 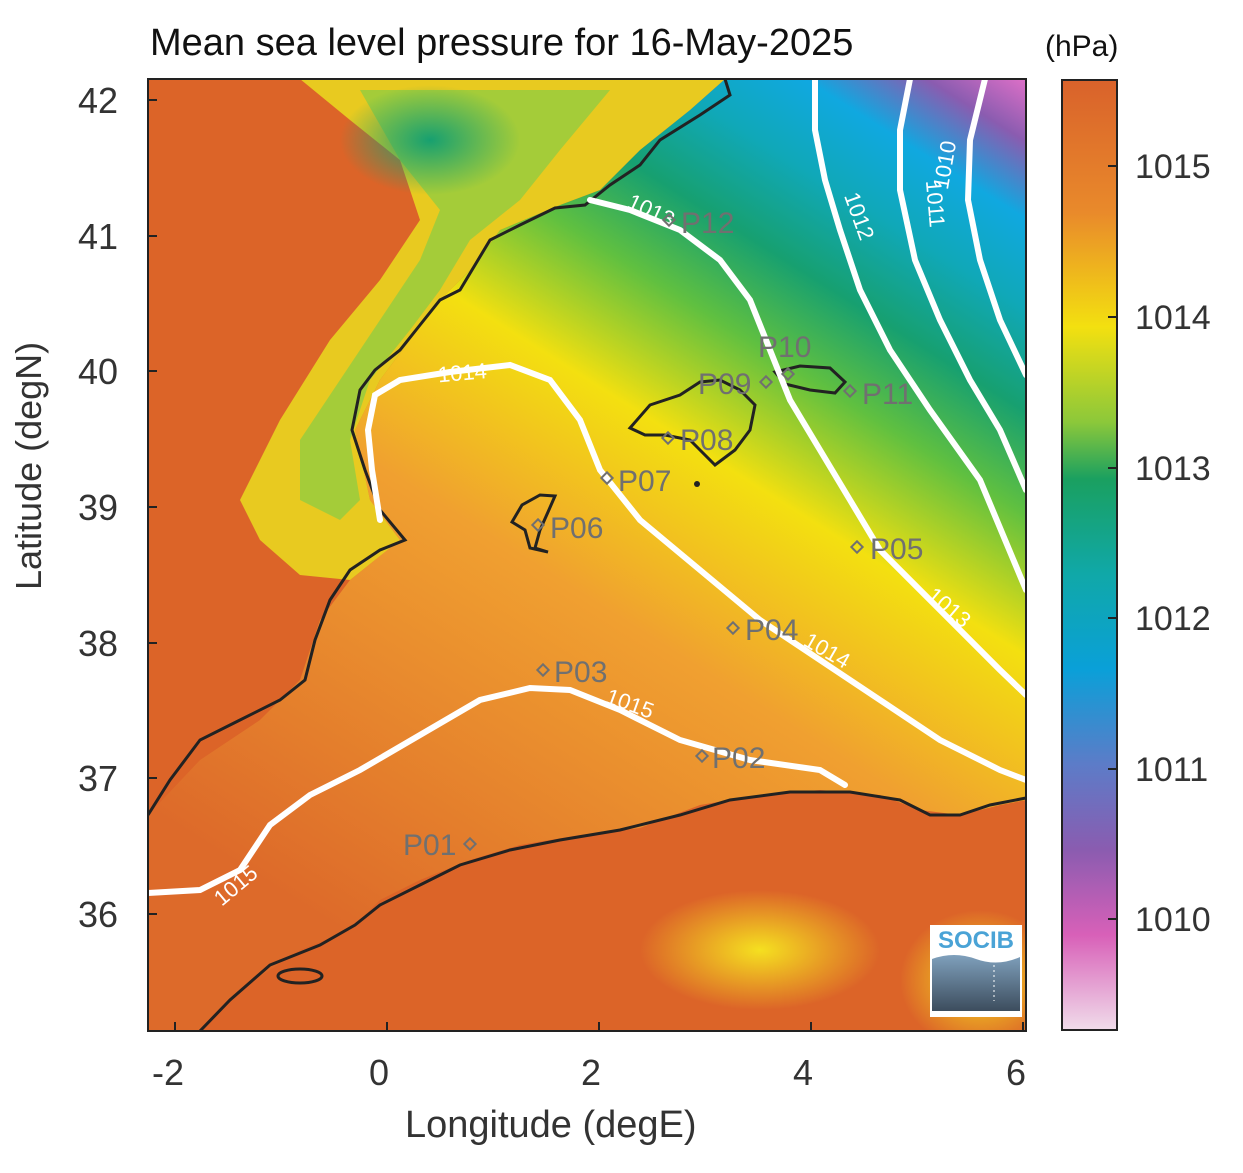 What do you see at coordinates (771, 630) in the screenshot?
I see `svg-text: P04` at bounding box center [771, 630].